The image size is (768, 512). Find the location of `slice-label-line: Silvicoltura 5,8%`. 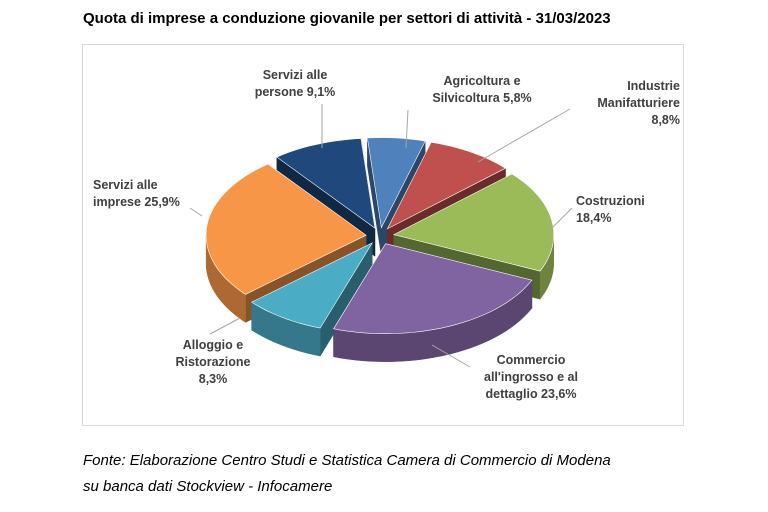

slice-label-line: Silvicoltura 5,8% is located at coordinates (482, 98).